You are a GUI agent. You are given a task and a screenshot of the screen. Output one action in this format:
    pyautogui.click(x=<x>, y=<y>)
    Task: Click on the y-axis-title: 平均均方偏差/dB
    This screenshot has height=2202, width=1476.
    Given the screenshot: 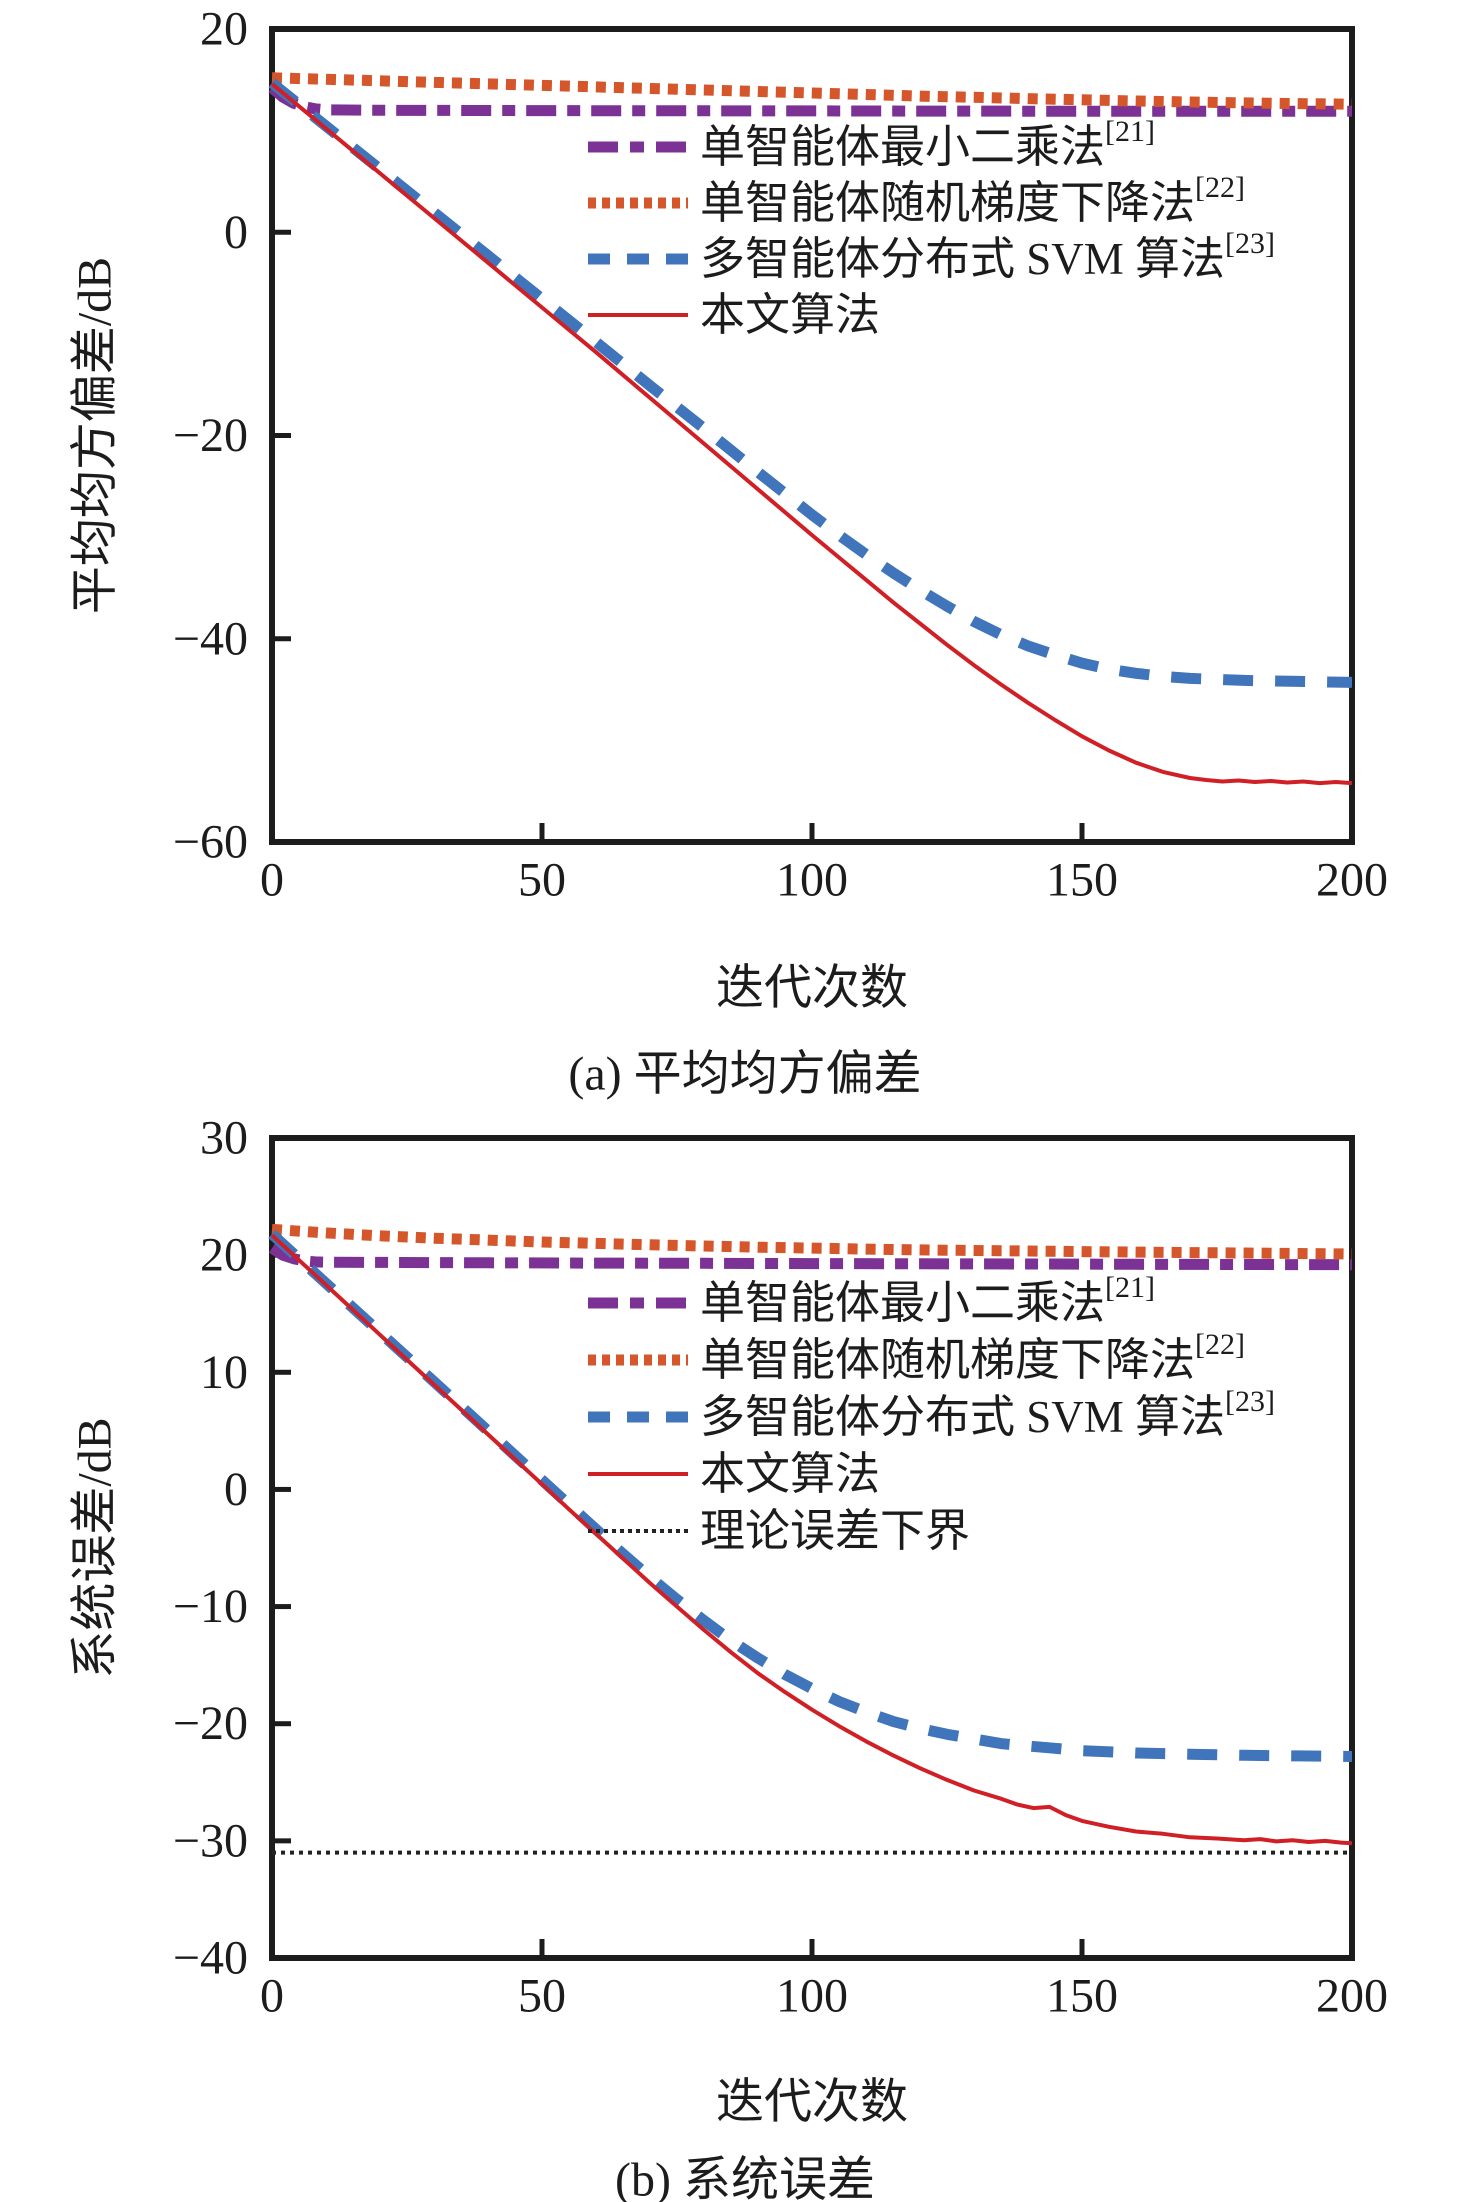 What is the action you would take?
    pyautogui.click(x=95, y=435)
    